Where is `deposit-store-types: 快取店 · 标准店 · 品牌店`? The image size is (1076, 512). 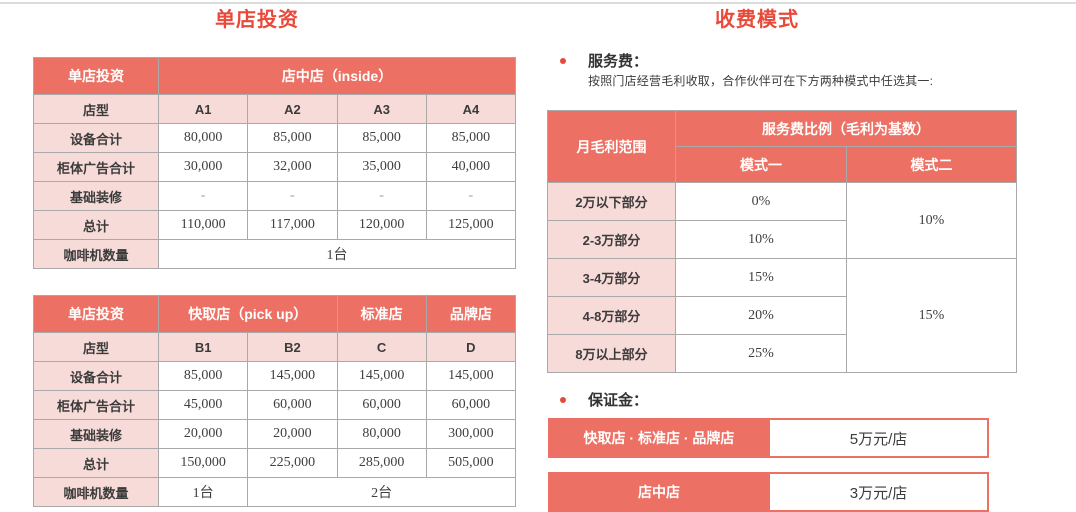 deposit-store-types: 快取店 · 标准店 · 品牌店 is located at coordinates (659, 438).